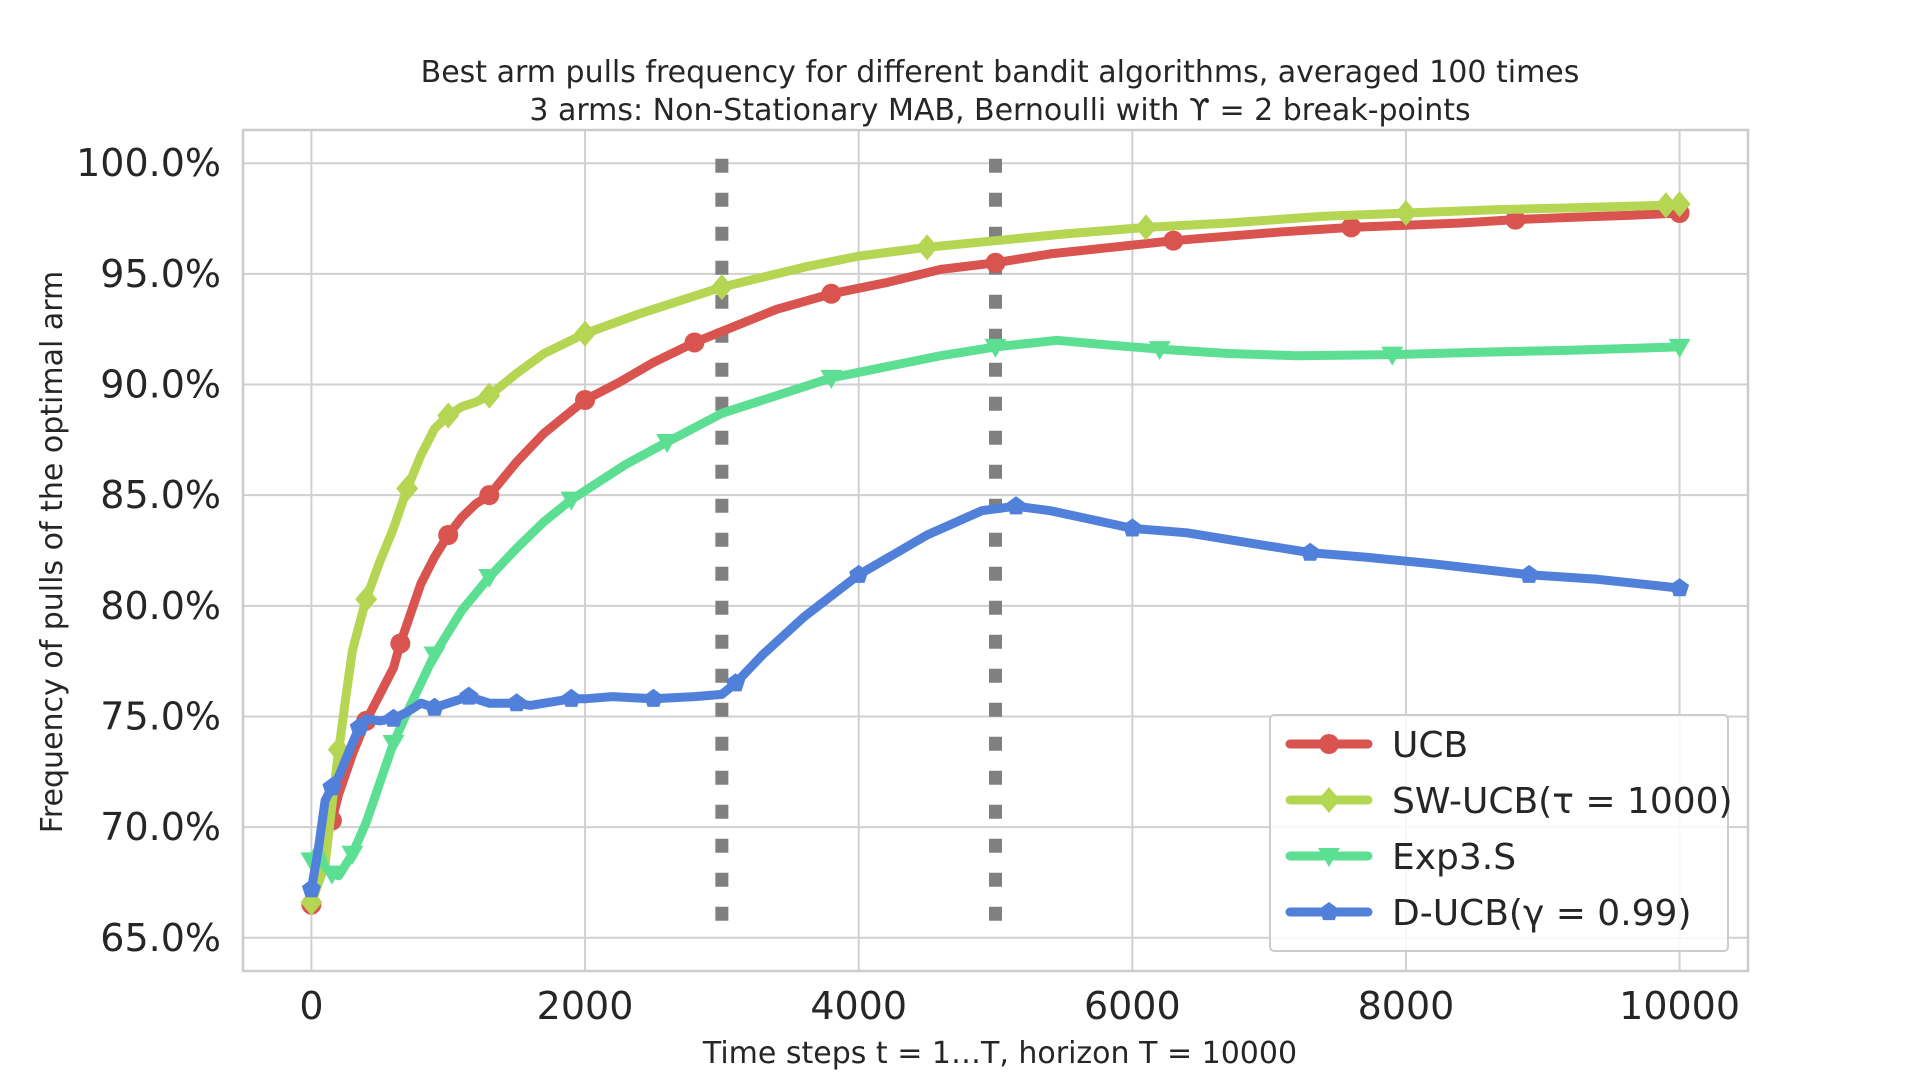  What do you see at coordinates (160, 385) in the screenshot?
I see `y-tick-label: 90.0%` at bounding box center [160, 385].